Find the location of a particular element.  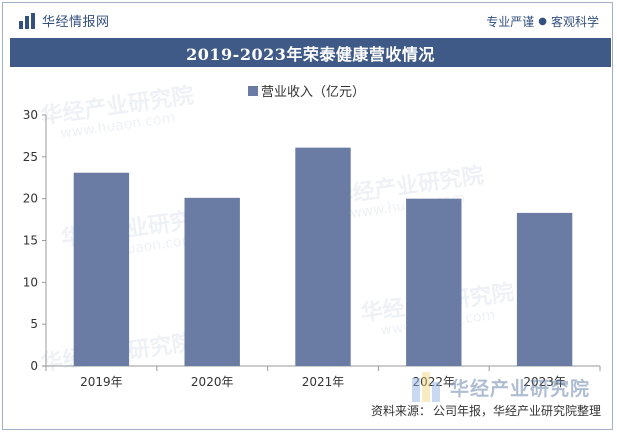

x-tick-label: 2021年 is located at coordinates (323, 382).